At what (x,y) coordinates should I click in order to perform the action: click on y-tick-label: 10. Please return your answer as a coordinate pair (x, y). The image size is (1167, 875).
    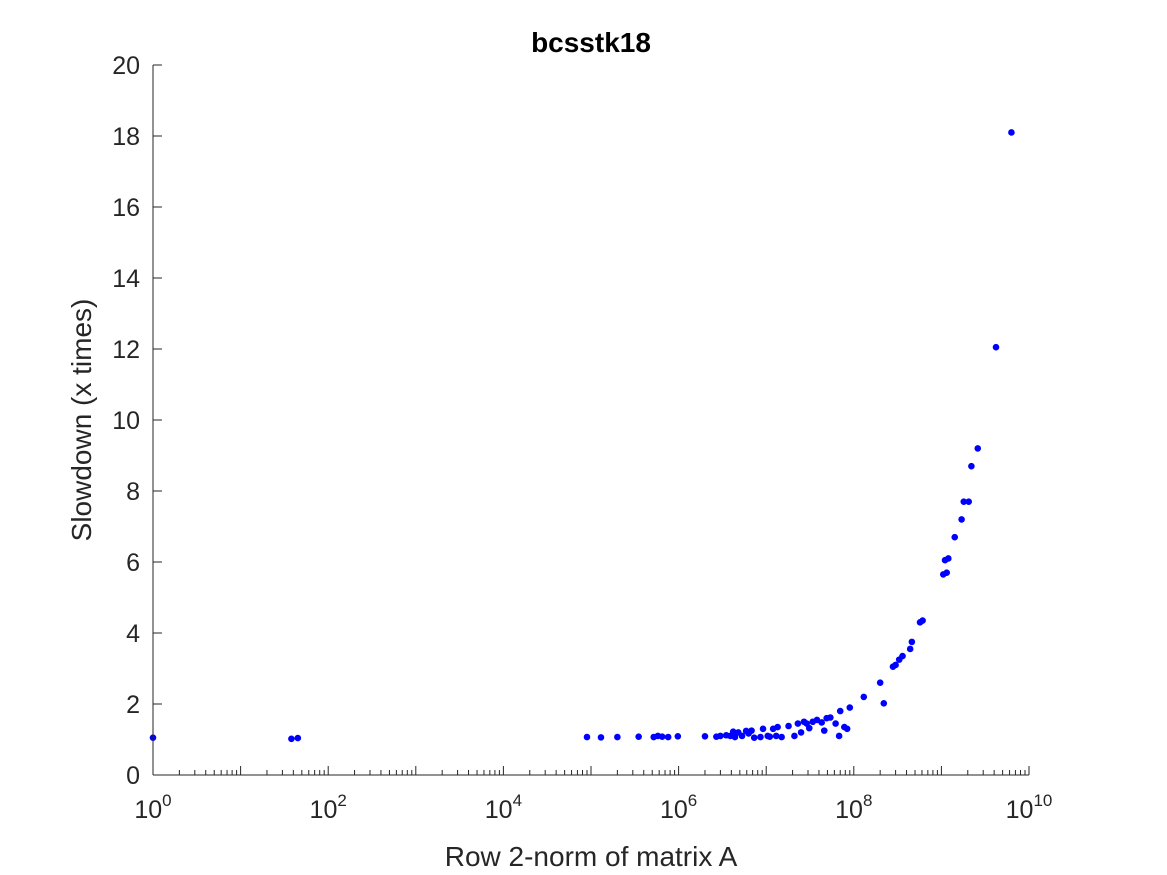
    Looking at the image, I should click on (126, 421).